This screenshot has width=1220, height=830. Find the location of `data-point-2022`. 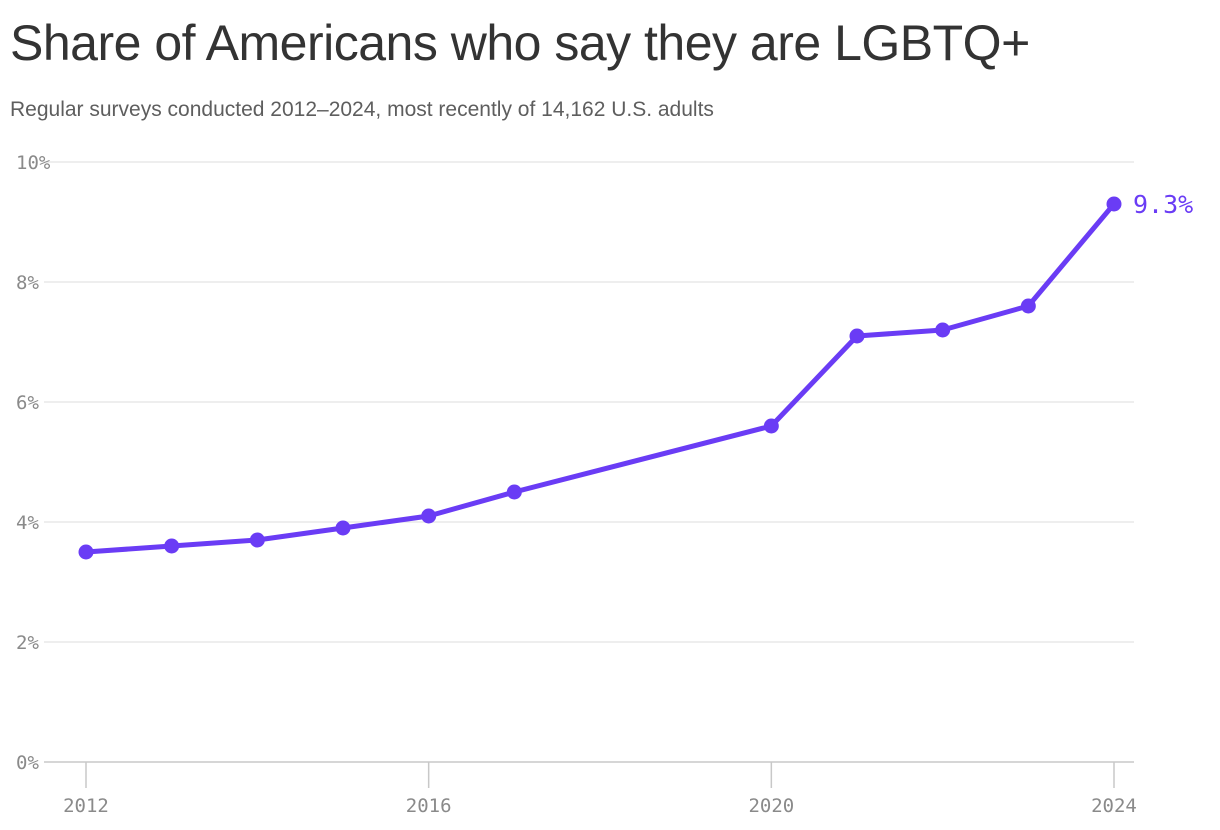

data-point-2022 is located at coordinates (943, 330).